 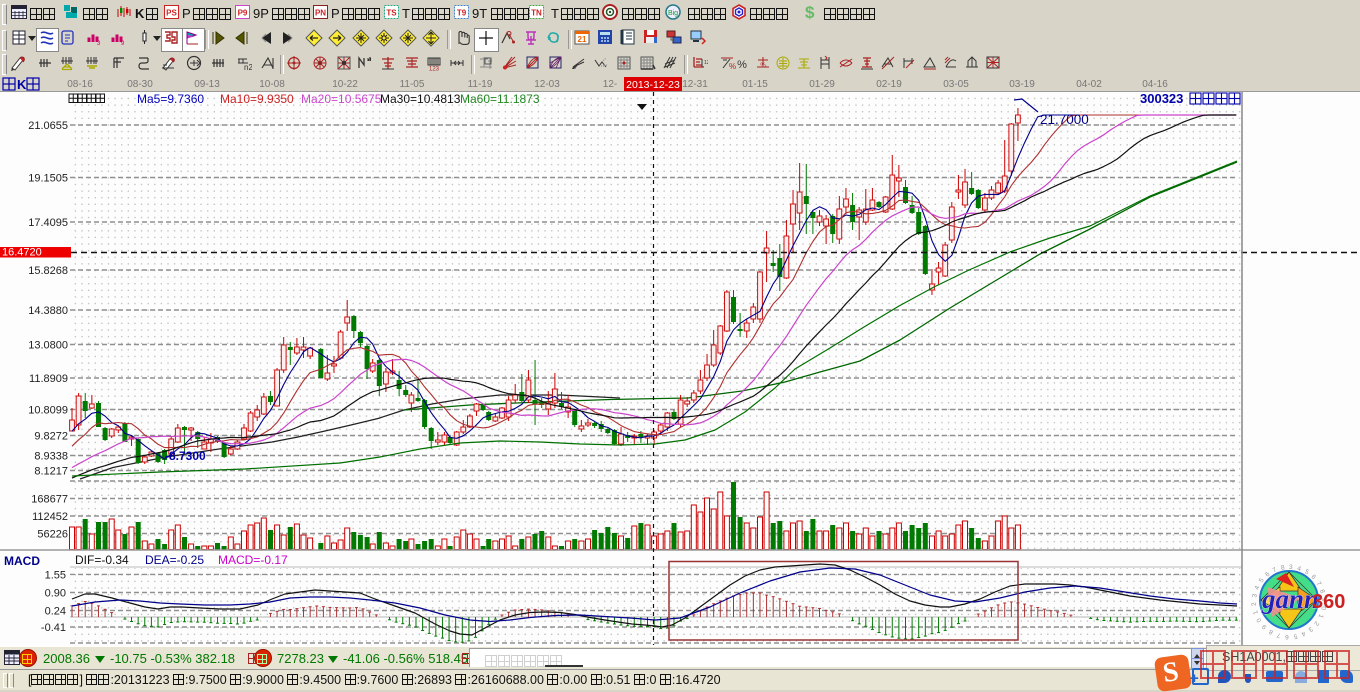 I want to click on svg-text: Ma60=11.1873, so click(x=500, y=99).